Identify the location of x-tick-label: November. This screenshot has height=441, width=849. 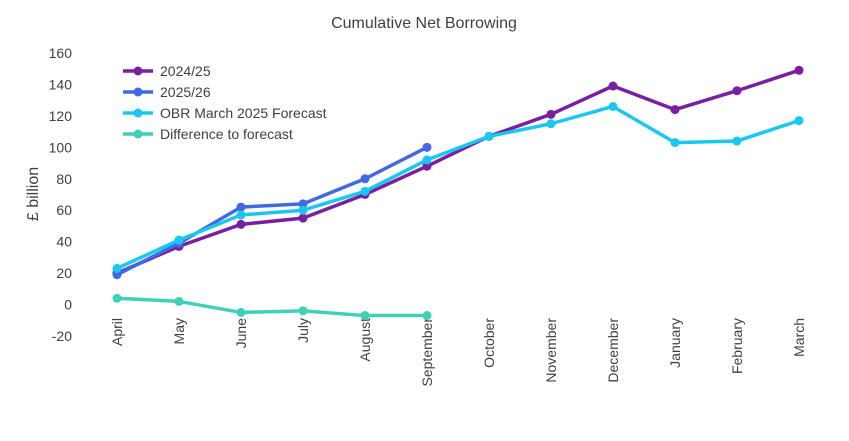
(551, 350).